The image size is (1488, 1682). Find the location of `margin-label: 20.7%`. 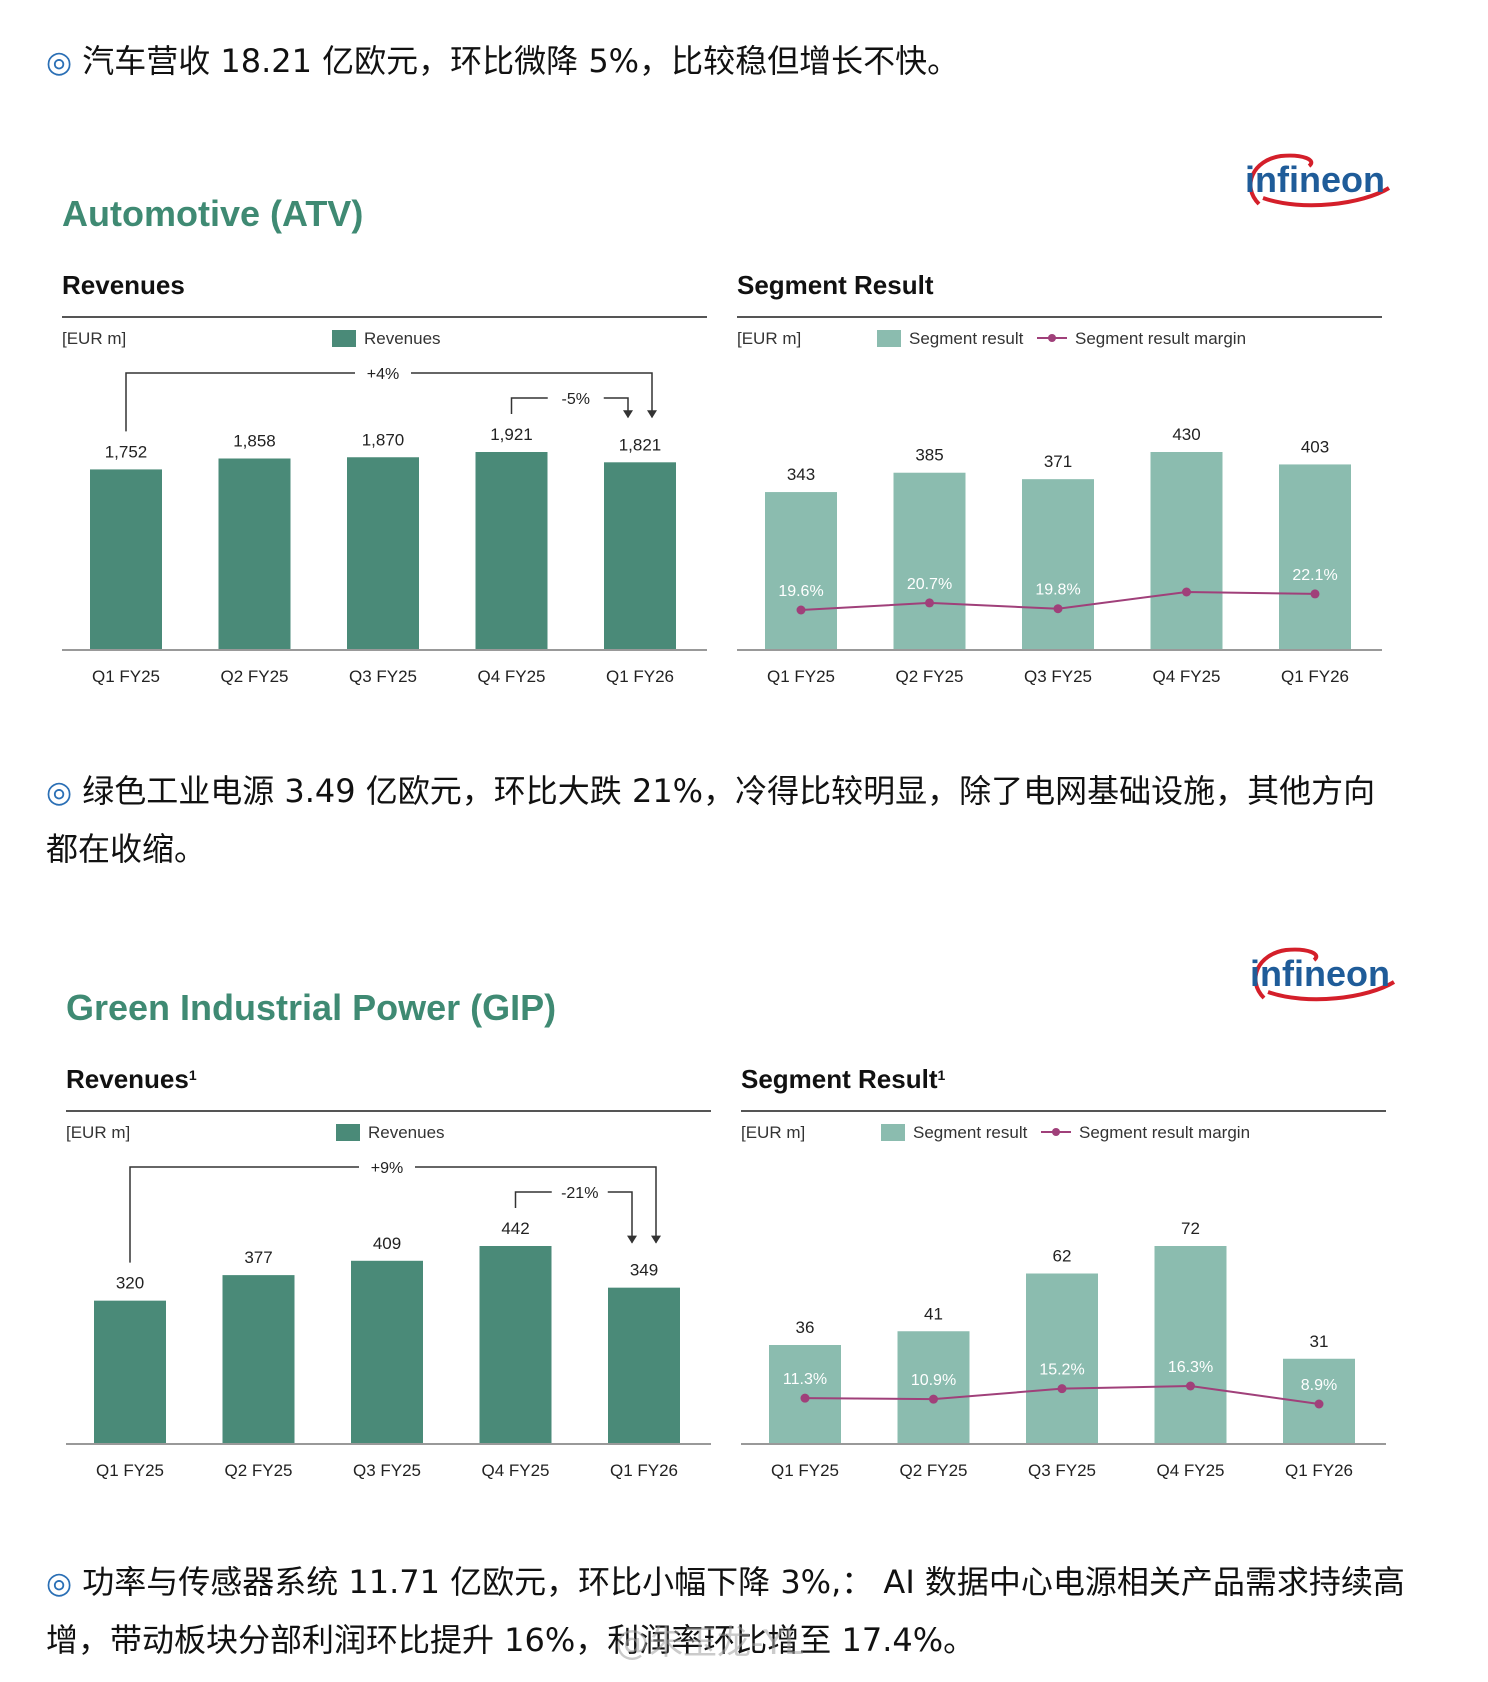

margin-label: 20.7% is located at coordinates (929, 584).